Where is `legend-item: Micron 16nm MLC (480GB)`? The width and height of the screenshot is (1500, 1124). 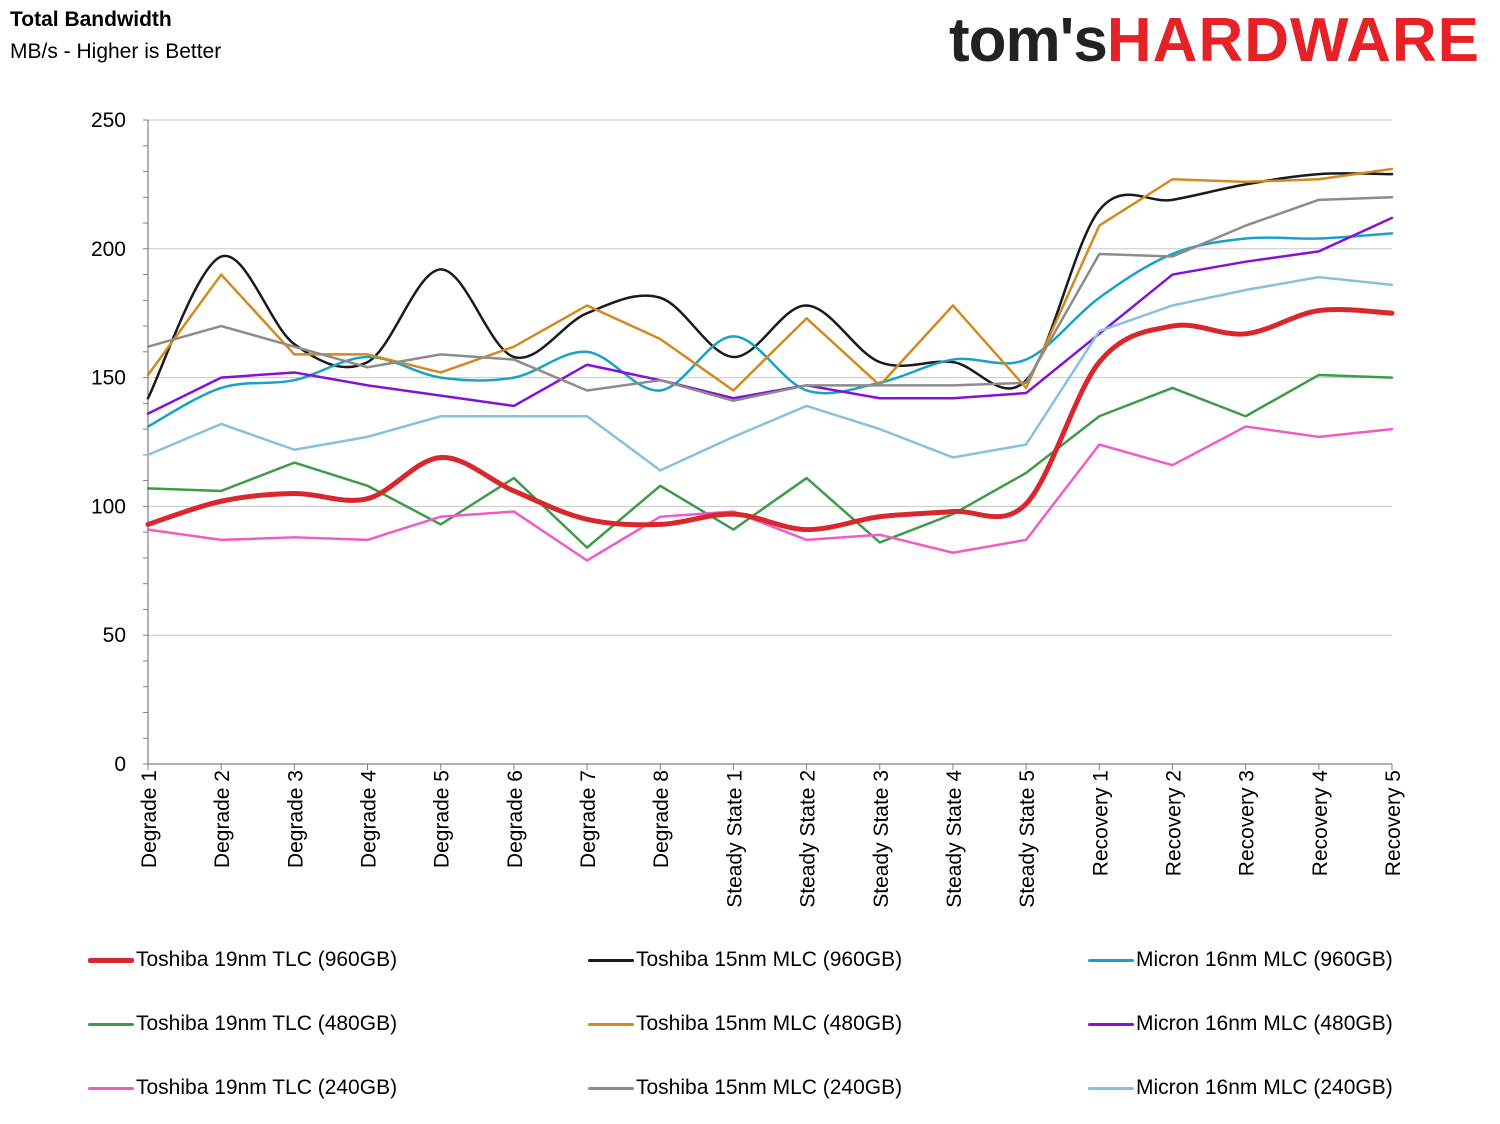 legend-item: Micron 16nm MLC (480GB) is located at coordinates (1240, 1024).